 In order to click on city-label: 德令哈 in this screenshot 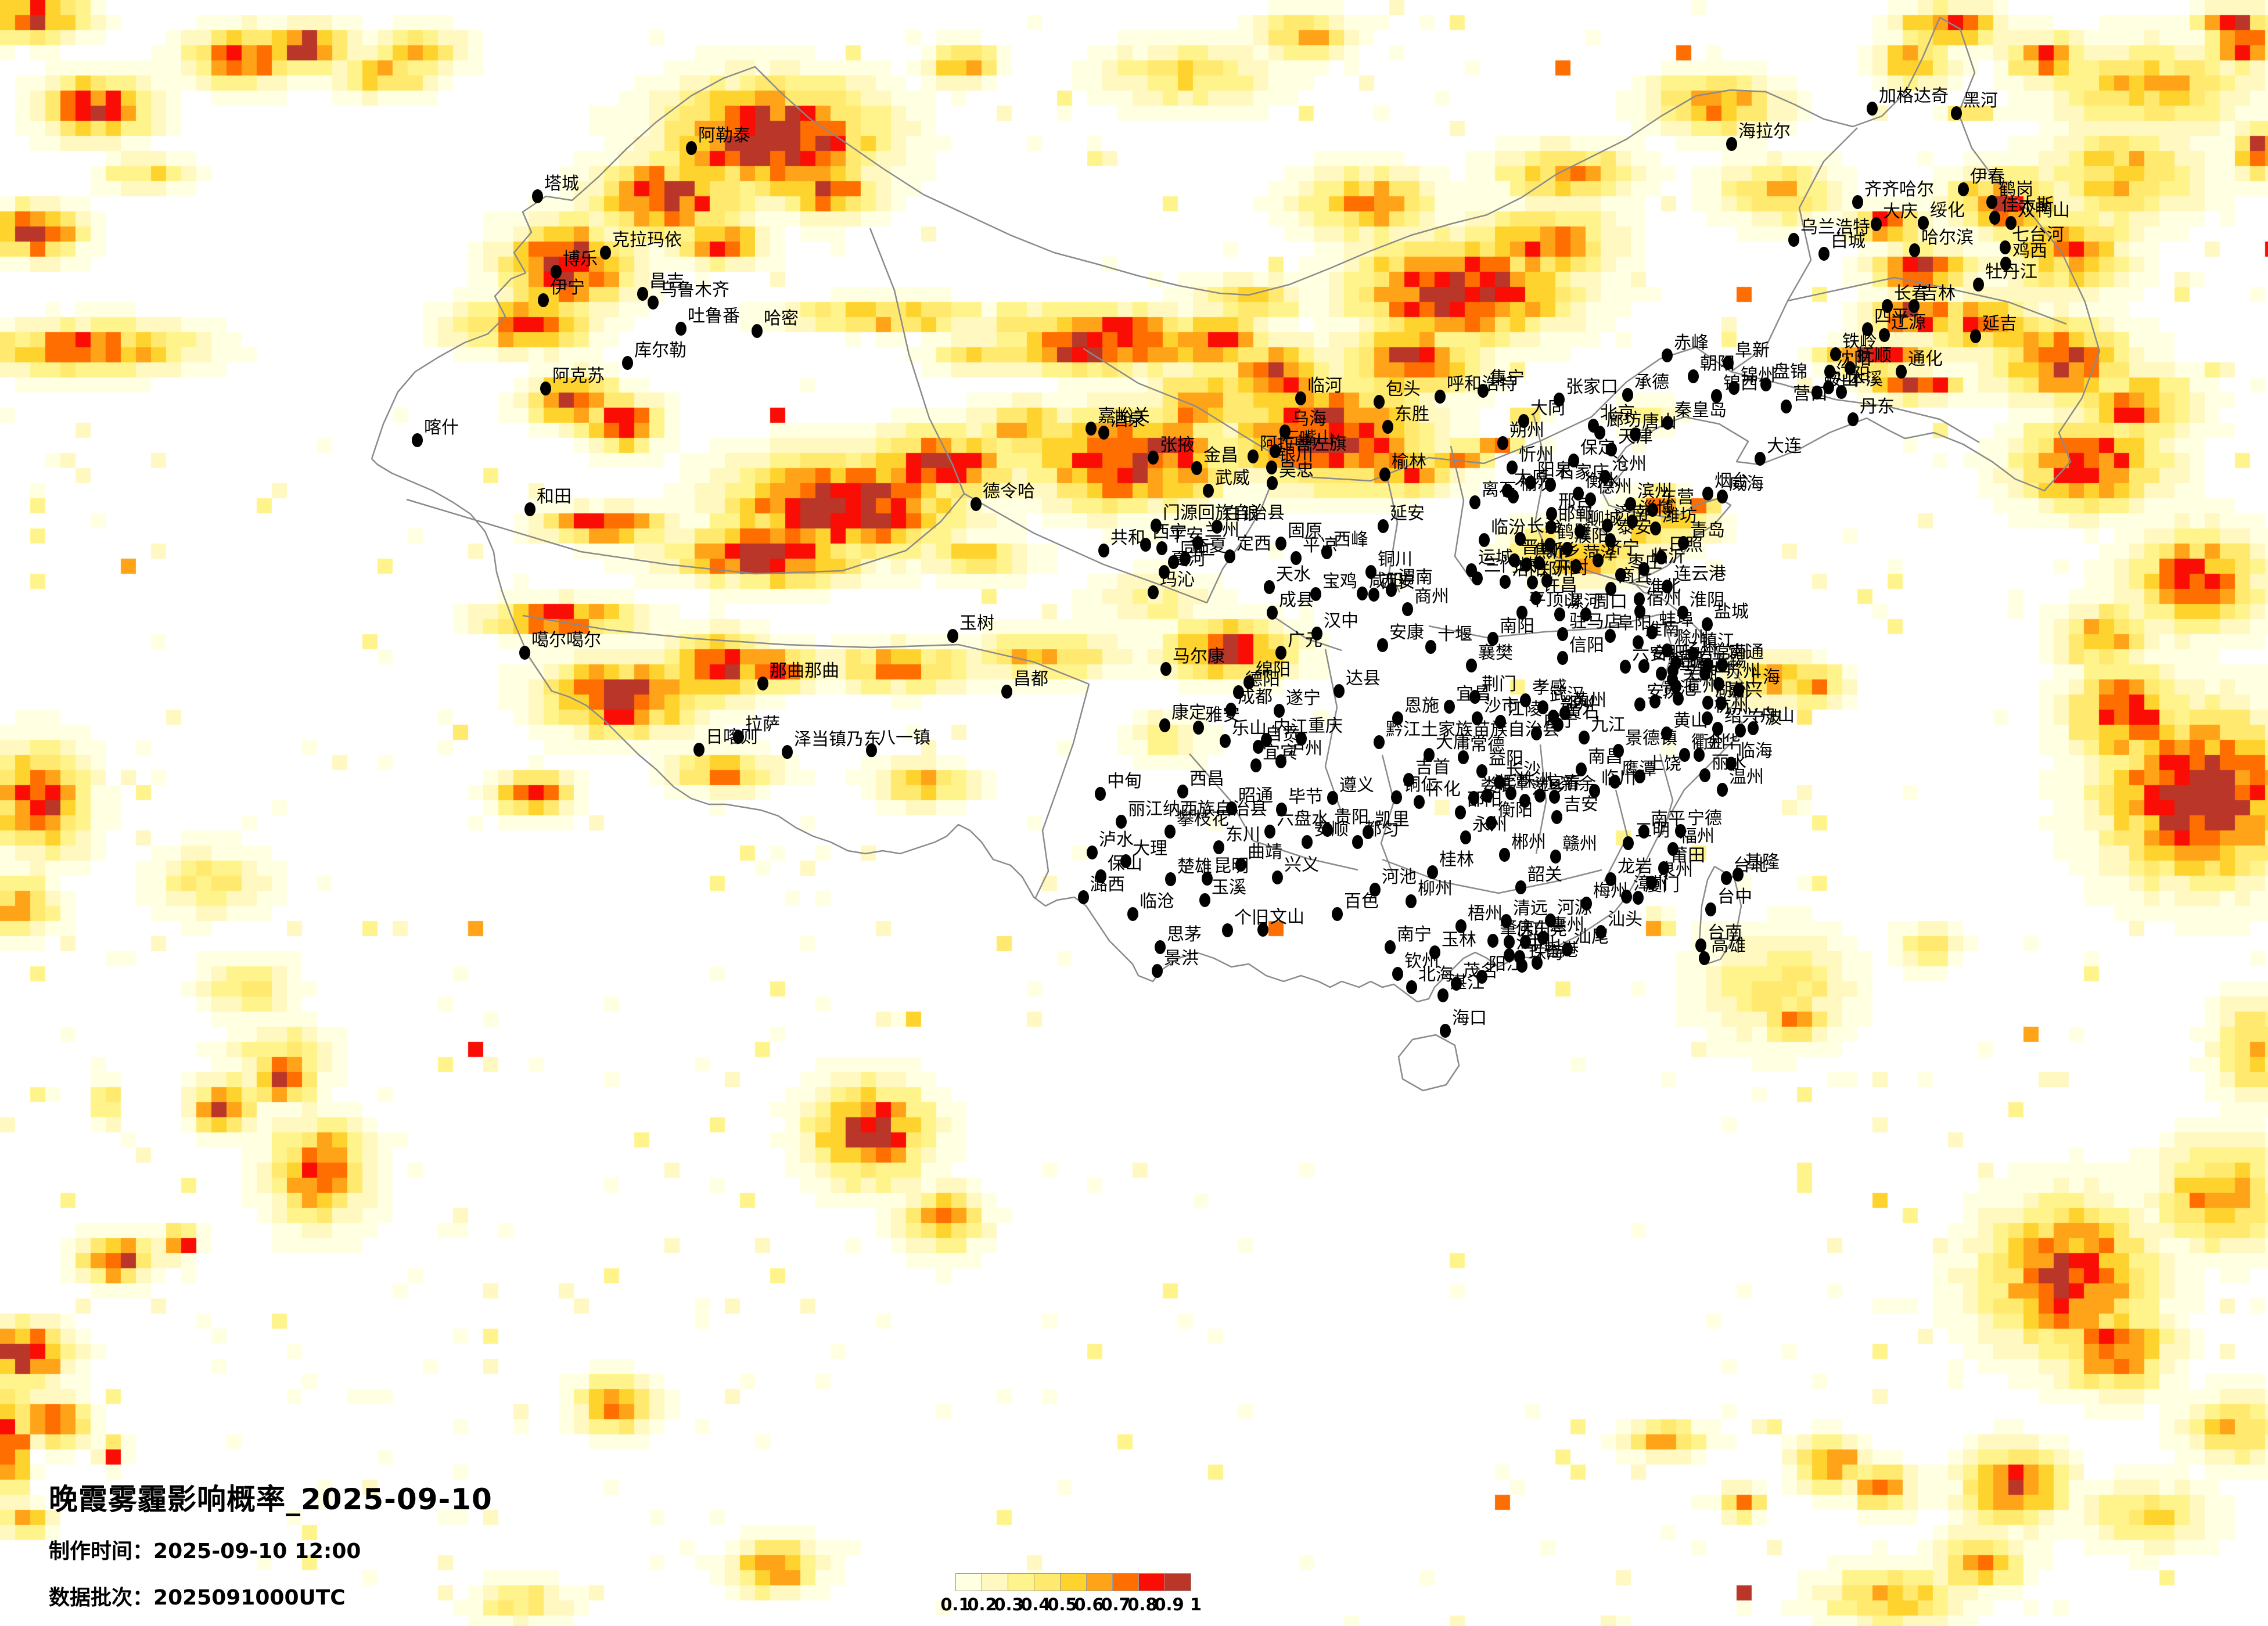, I will do `click(1009, 491)`.